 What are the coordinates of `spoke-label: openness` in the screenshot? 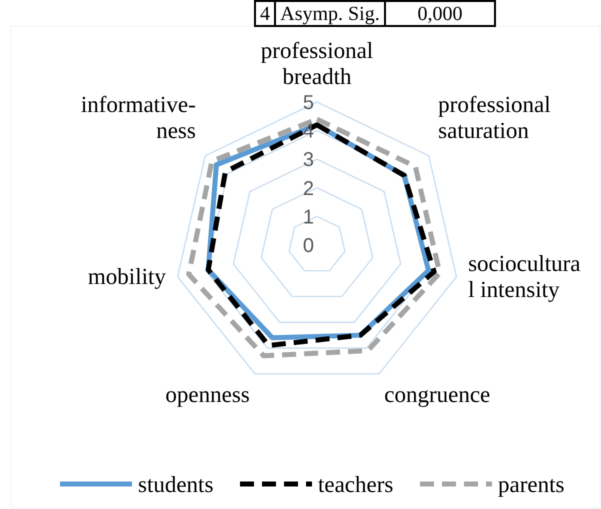 It's located at (207, 394).